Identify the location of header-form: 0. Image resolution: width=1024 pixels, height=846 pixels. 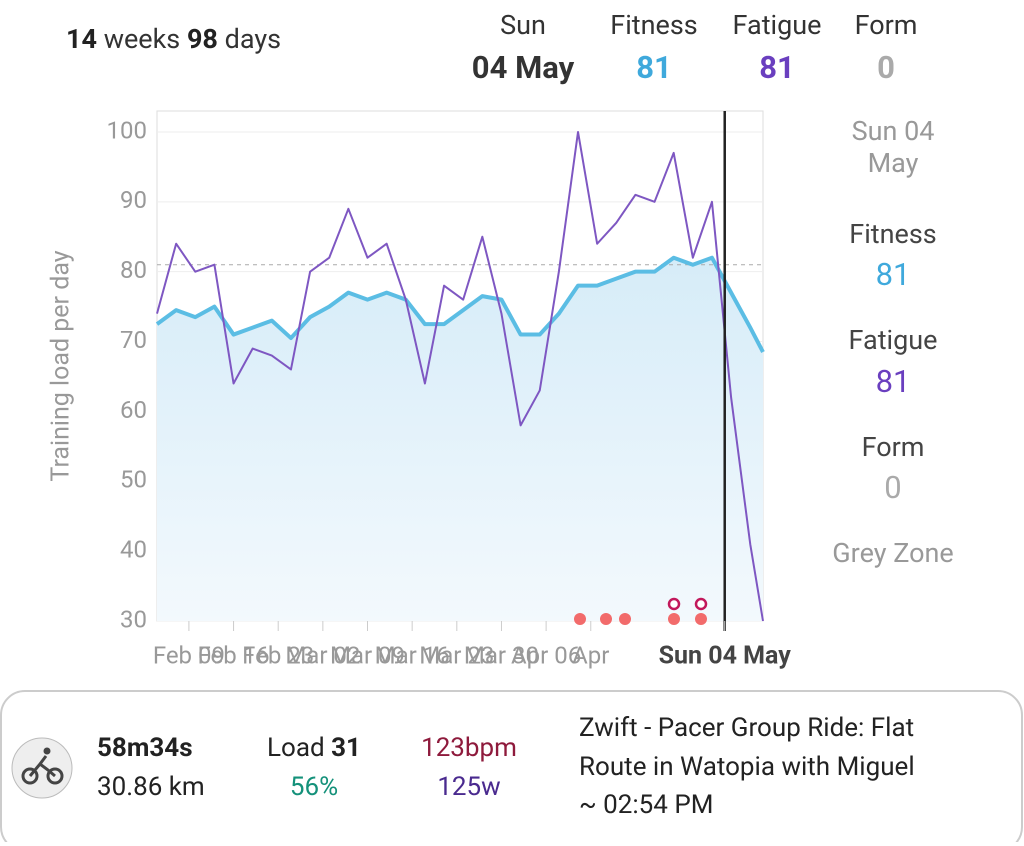
(886, 67).